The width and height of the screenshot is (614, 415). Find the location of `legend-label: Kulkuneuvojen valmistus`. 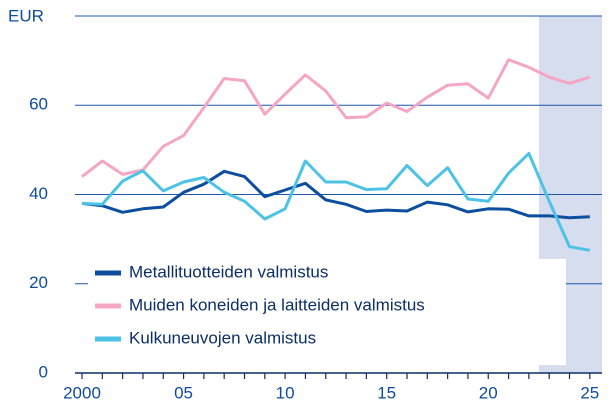

legend-label: Kulkuneuvojen valmistus is located at coordinates (222, 337).